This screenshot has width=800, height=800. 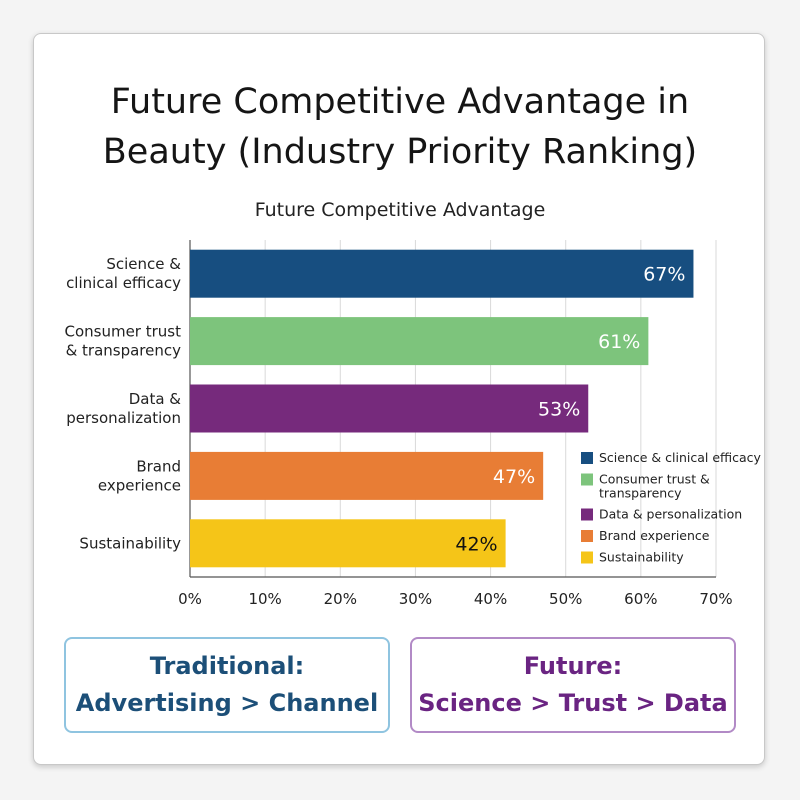 What do you see at coordinates (340, 599) in the screenshot?
I see `x-tick-label: 20%` at bounding box center [340, 599].